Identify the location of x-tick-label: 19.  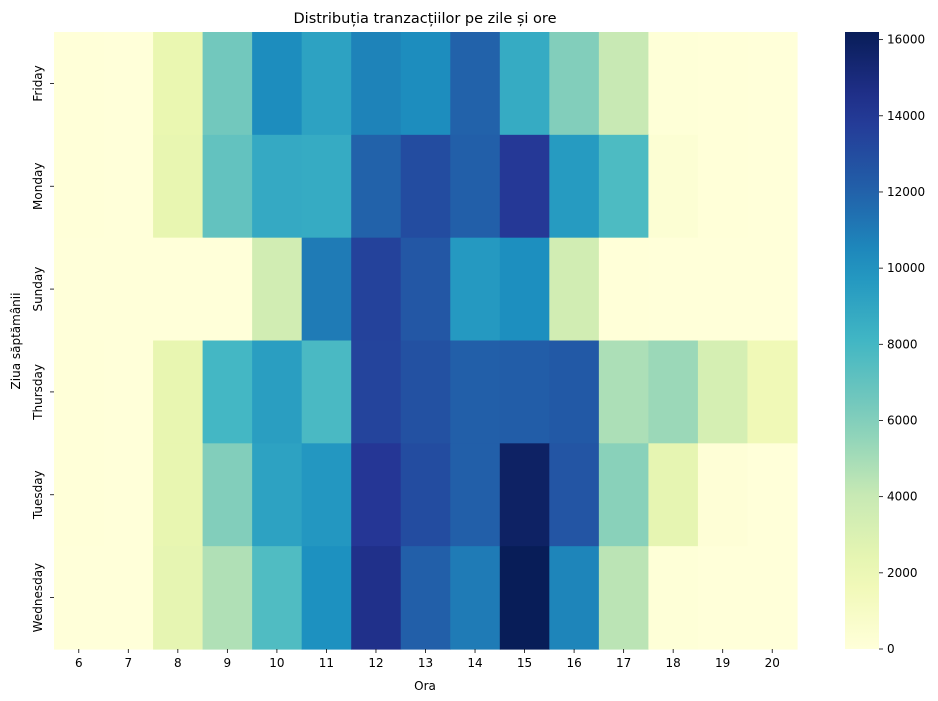
(722, 663).